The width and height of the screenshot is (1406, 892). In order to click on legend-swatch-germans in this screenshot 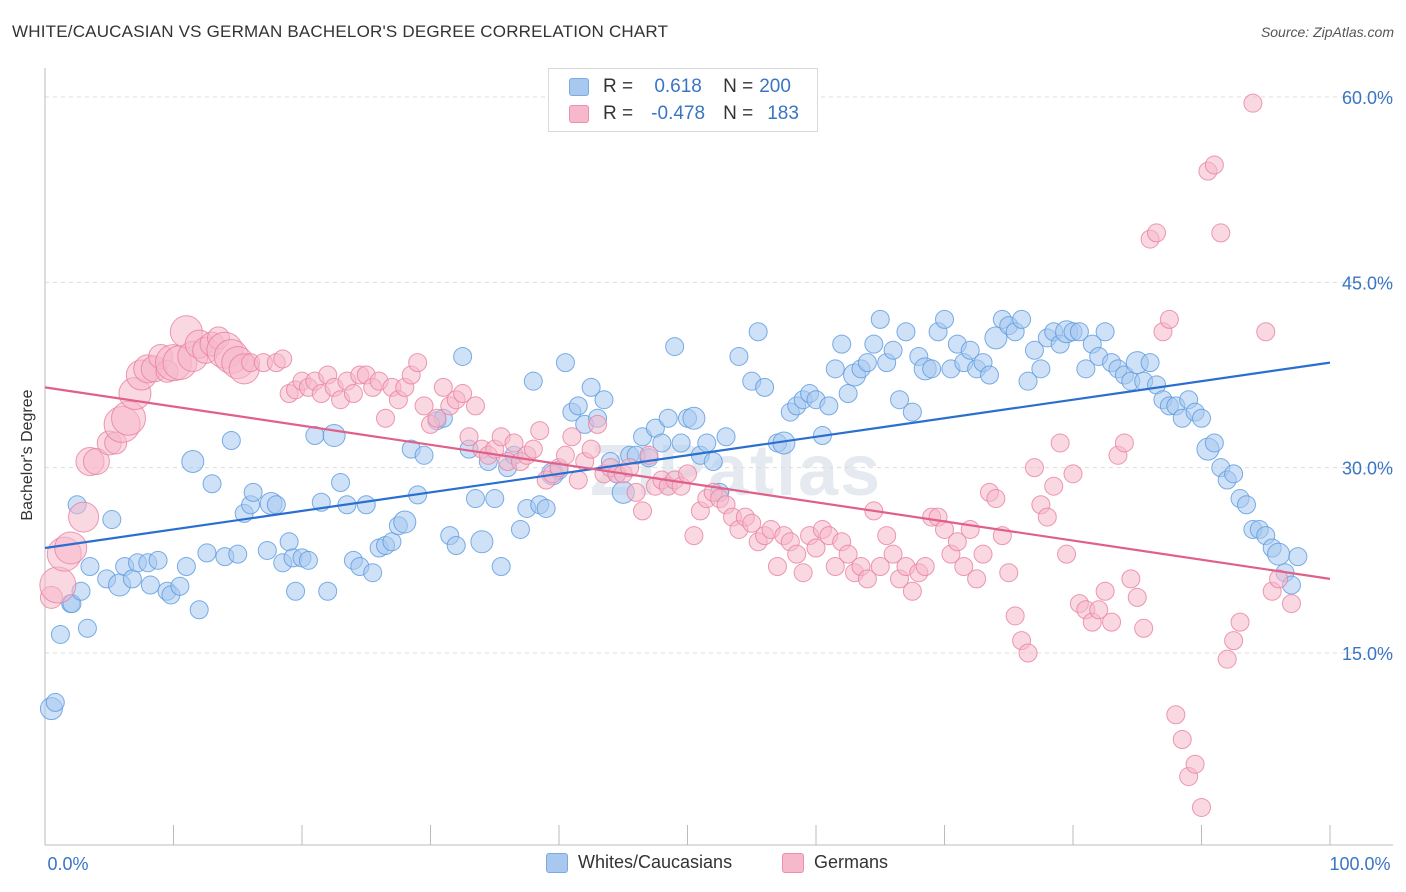, I will do `click(579, 114)`.